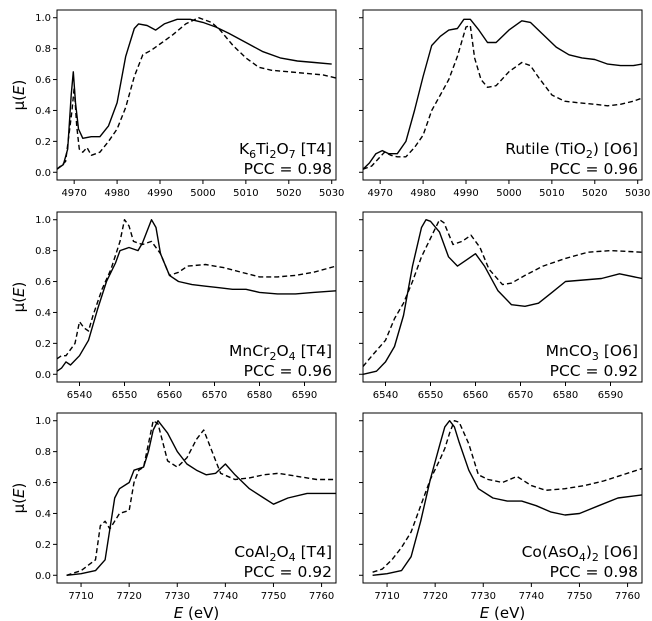  What do you see at coordinates (595, 356) in the screenshot?
I see `subscript: 3` at bounding box center [595, 356].